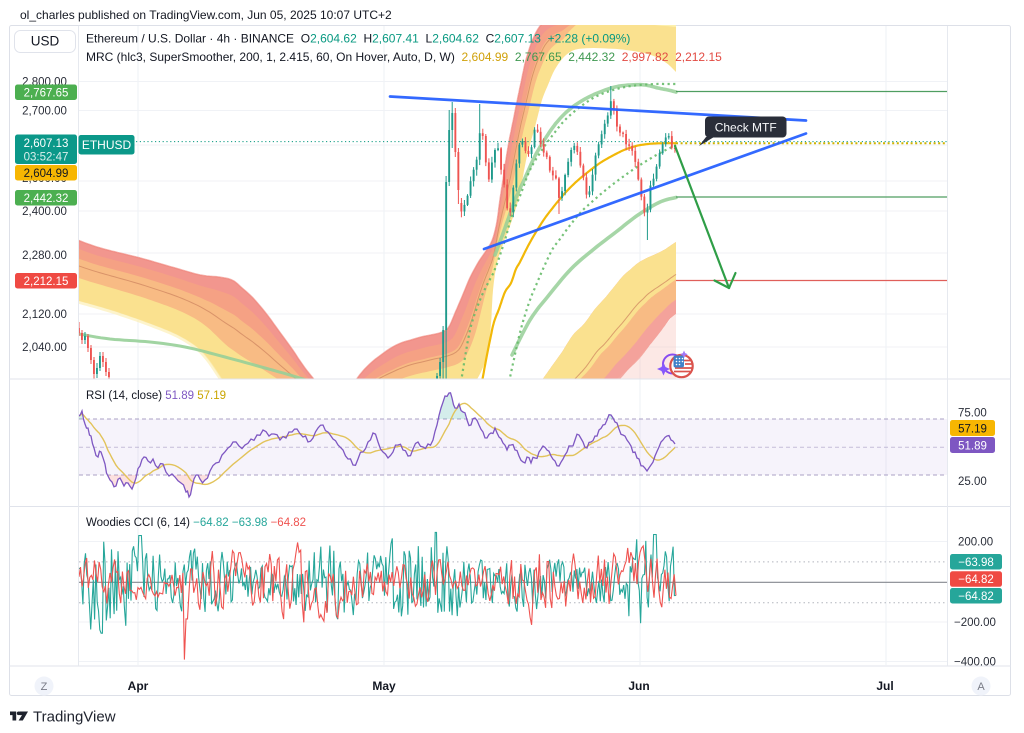  I want to click on svg-text: −400.00, so click(975, 663).